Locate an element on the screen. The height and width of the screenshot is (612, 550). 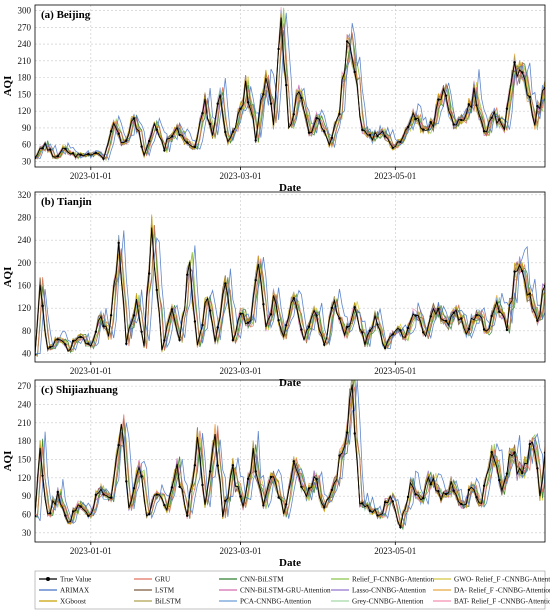
x-tick-label: 2023-05-01 is located at coordinates (395, 176).